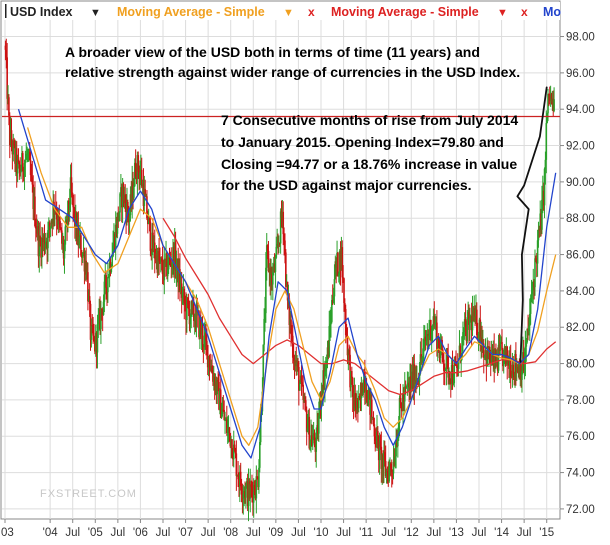 This screenshot has width=610, height=545. I want to click on legend-ma-red: Moving Average - Simple, so click(405, 12).